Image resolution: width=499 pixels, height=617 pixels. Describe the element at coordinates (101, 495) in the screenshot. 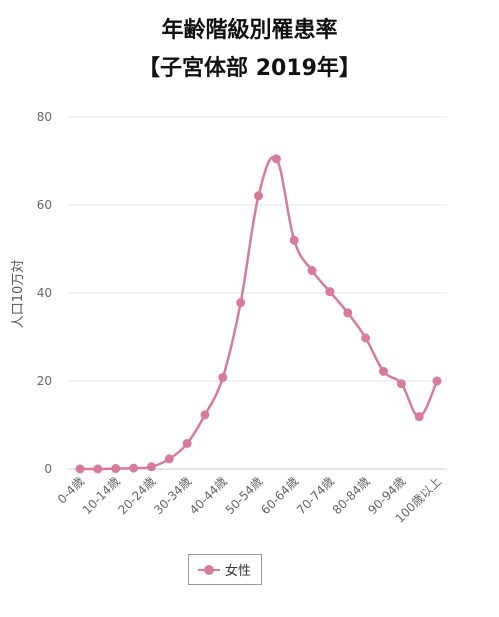

I see `x-tick-label: 10-14歳` at that location.